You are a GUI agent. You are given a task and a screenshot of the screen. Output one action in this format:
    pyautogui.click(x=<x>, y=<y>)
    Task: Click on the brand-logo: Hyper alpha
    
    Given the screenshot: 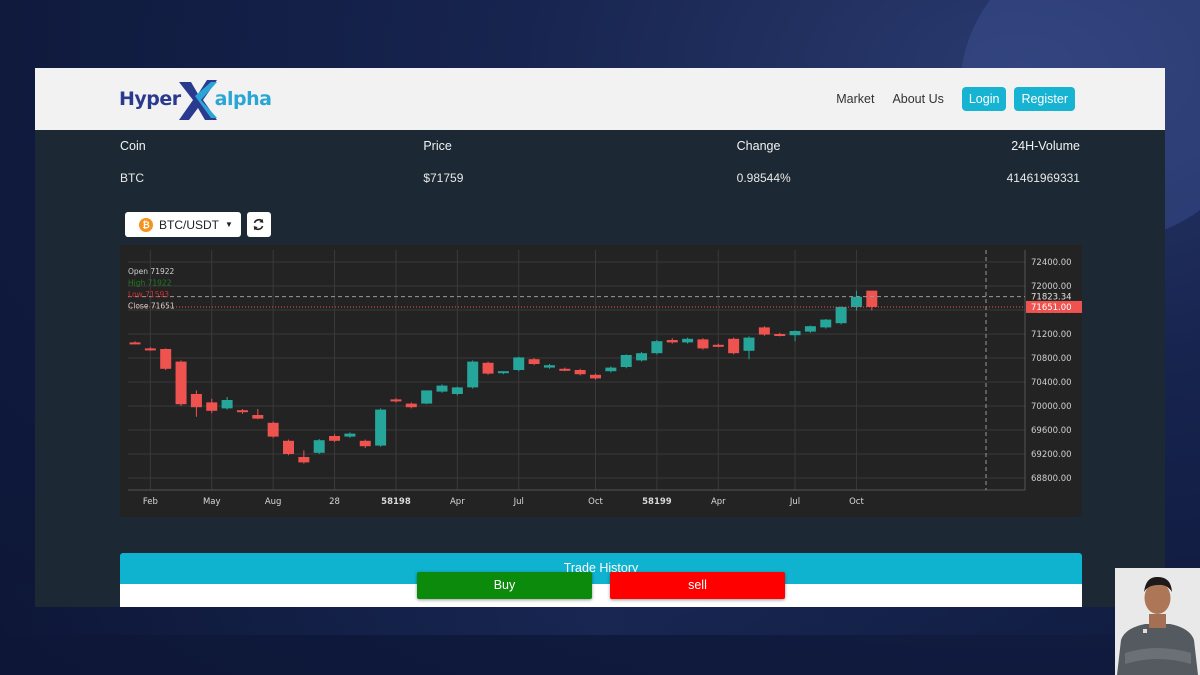 What is the action you would take?
    pyautogui.click(x=195, y=99)
    